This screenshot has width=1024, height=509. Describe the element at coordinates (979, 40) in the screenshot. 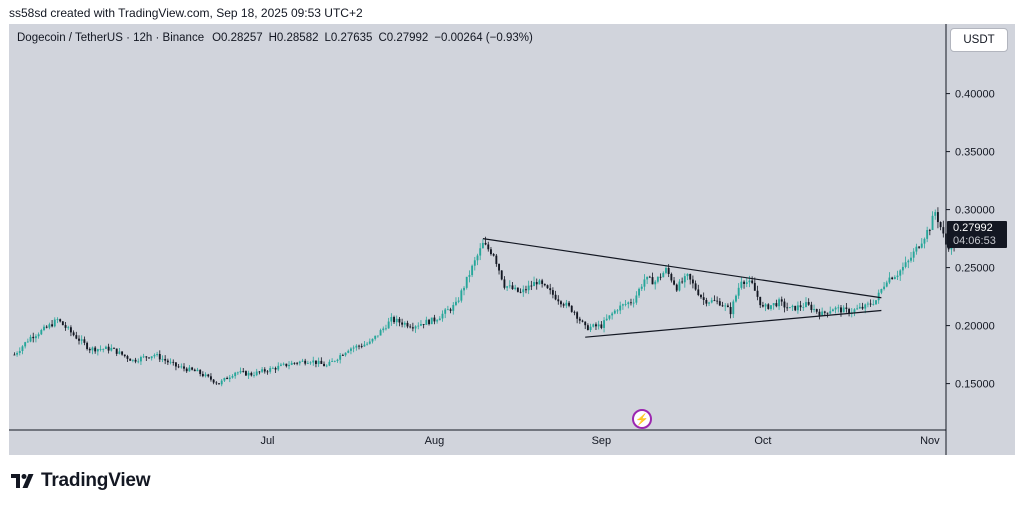

I see `currency-button: USDT` at that location.